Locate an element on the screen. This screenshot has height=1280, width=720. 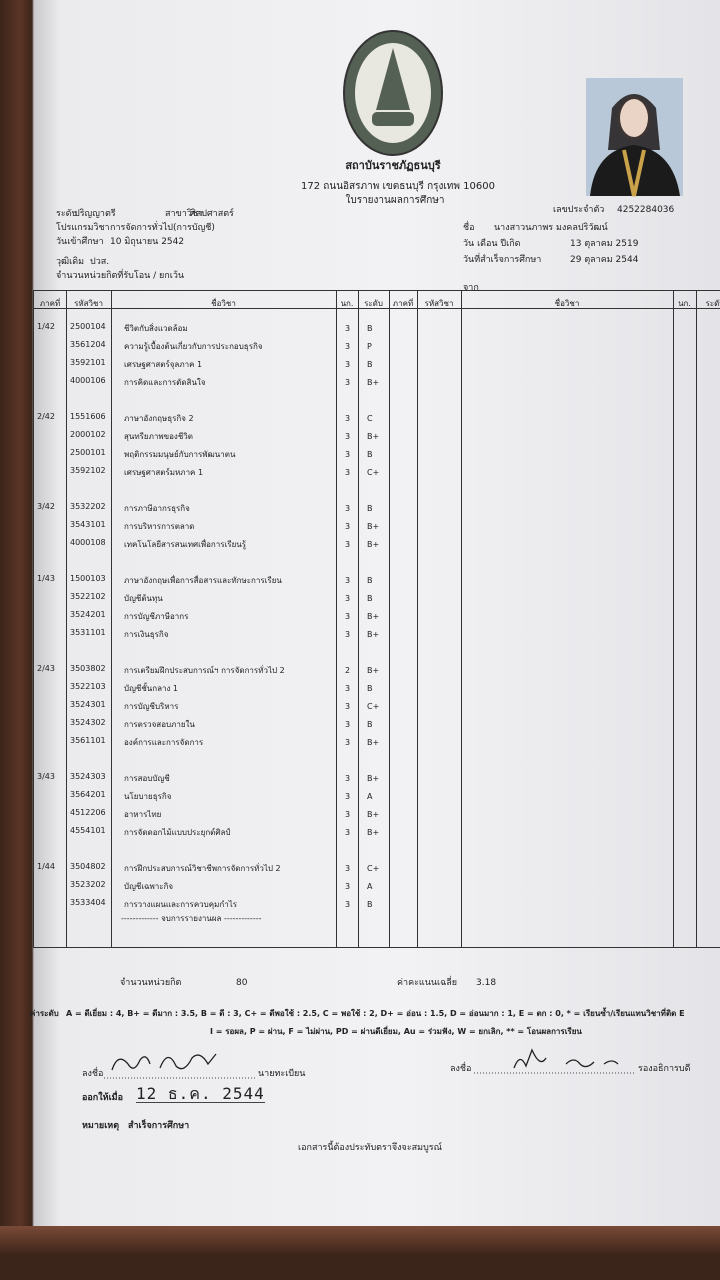
course-name: ความรู้เบื้องต้นเกี่ยวกับการประกอบธุรกิจ is located at coordinates (193, 346).